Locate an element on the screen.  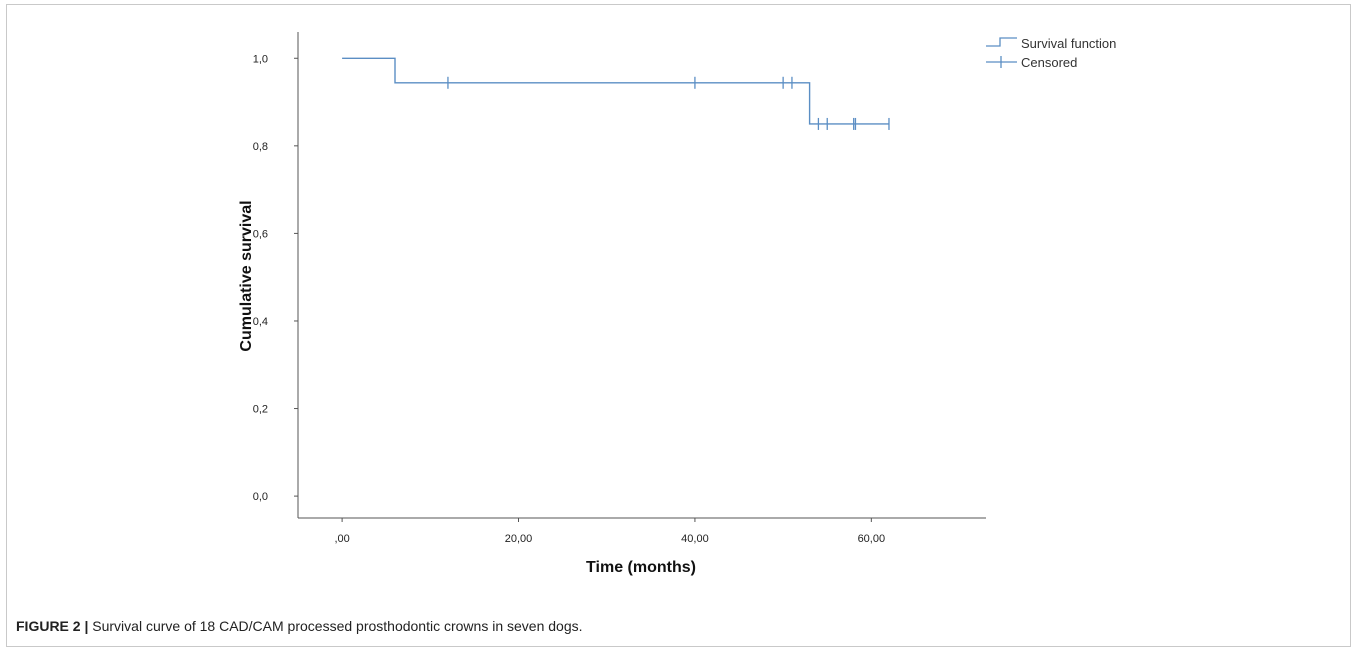
x-tick-label: 40,00 is located at coordinates (695, 539).